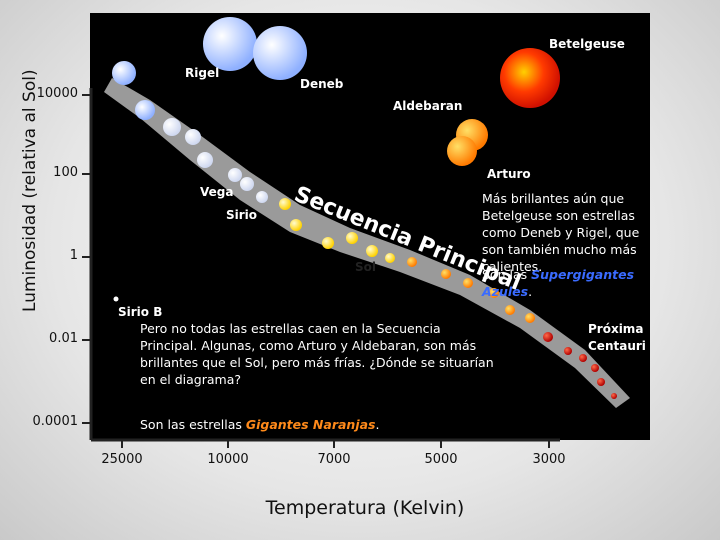 Image resolution: width=720 pixels, height=540 pixels. I want to click on xtick-label-7000: 7000, so click(334, 459).